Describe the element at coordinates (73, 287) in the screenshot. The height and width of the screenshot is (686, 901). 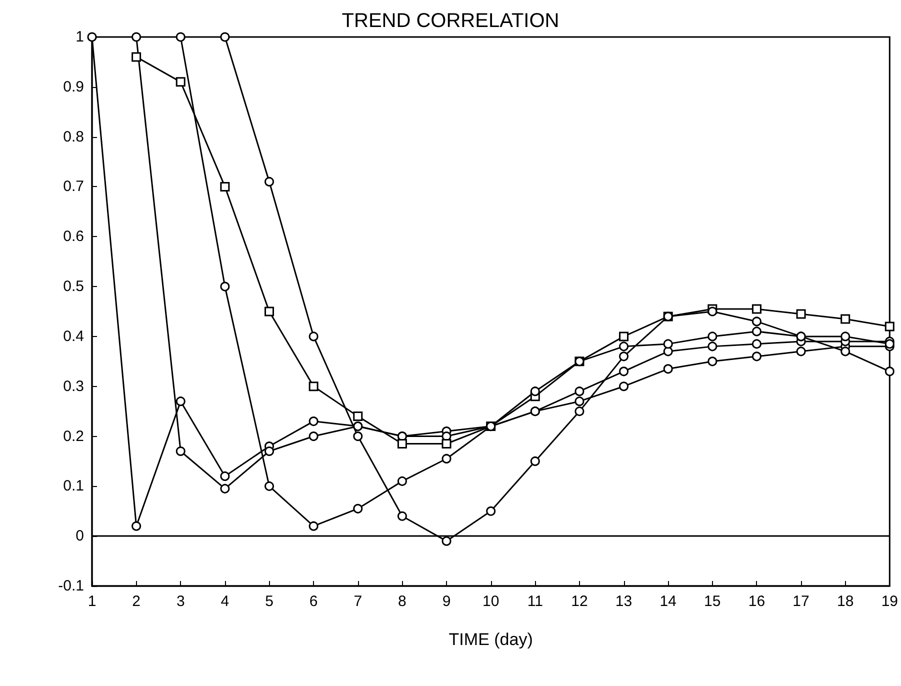
I see `y-tick-label: 0.5` at that location.